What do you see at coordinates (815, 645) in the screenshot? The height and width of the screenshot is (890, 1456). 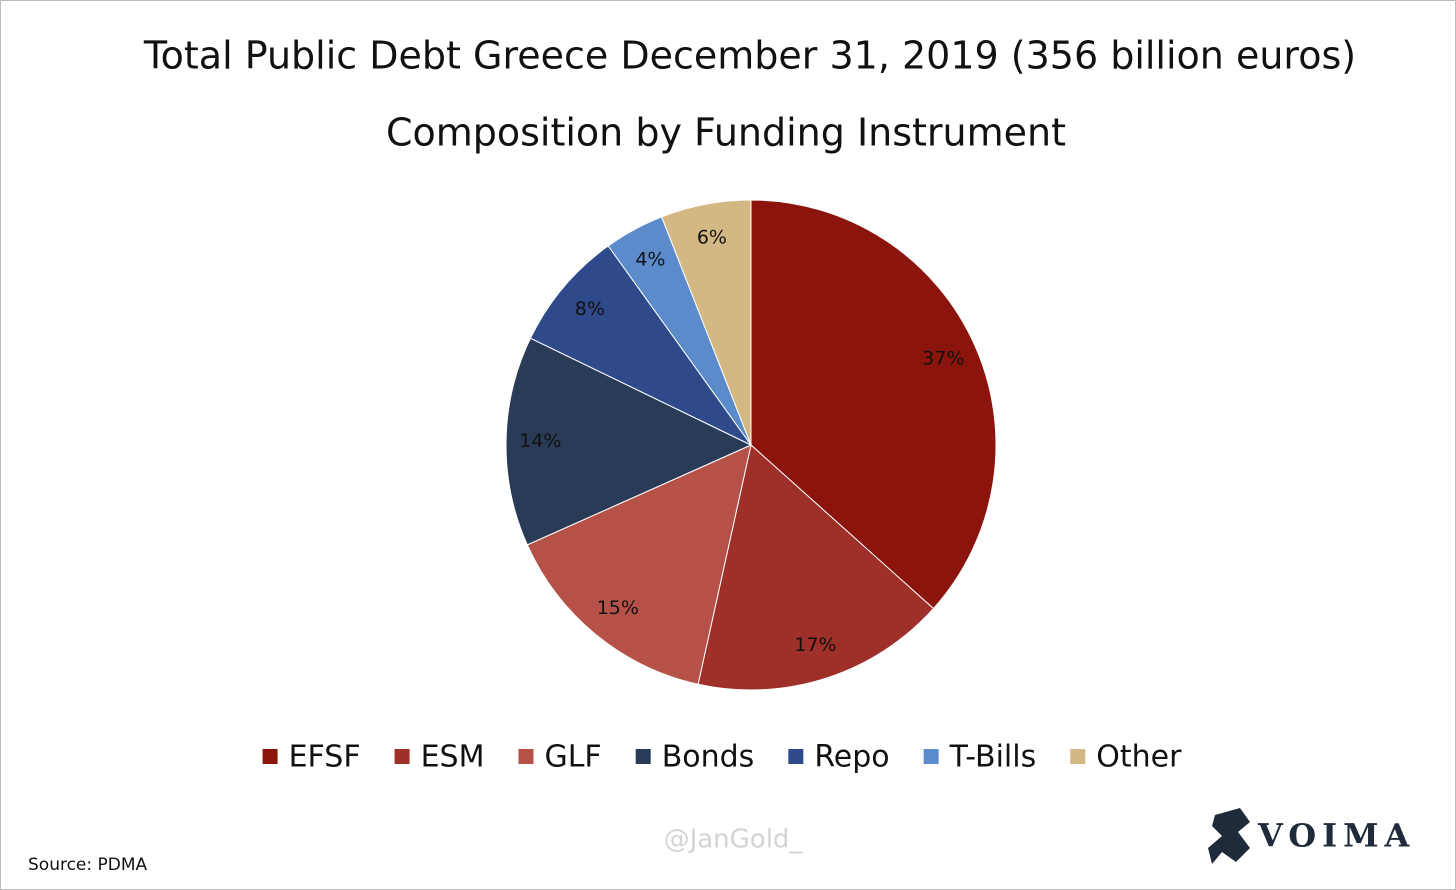 I see `data-label: 17%` at bounding box center [815, 645].